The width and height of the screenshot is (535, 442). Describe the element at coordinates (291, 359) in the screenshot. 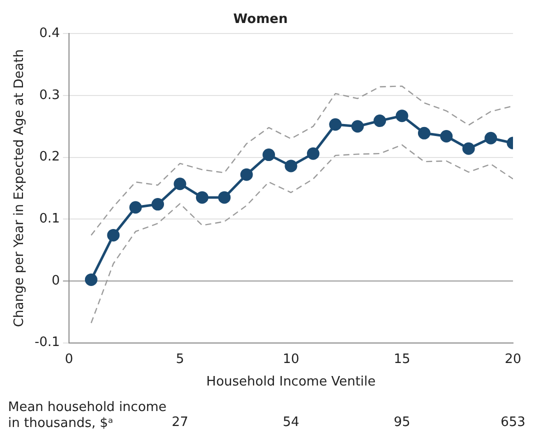

I see `x-tick-label: 10` at that location.